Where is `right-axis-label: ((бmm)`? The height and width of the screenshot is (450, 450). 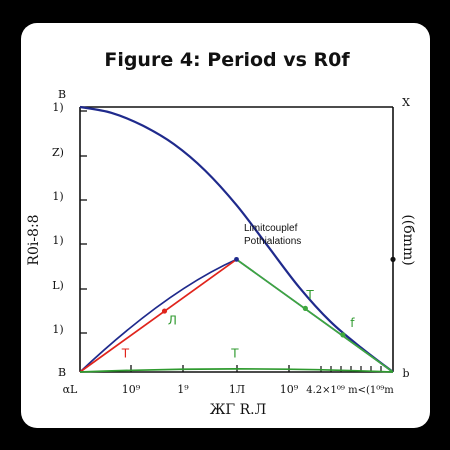
right-axis-label: ((бmm) is located at coordinates (408, 239).